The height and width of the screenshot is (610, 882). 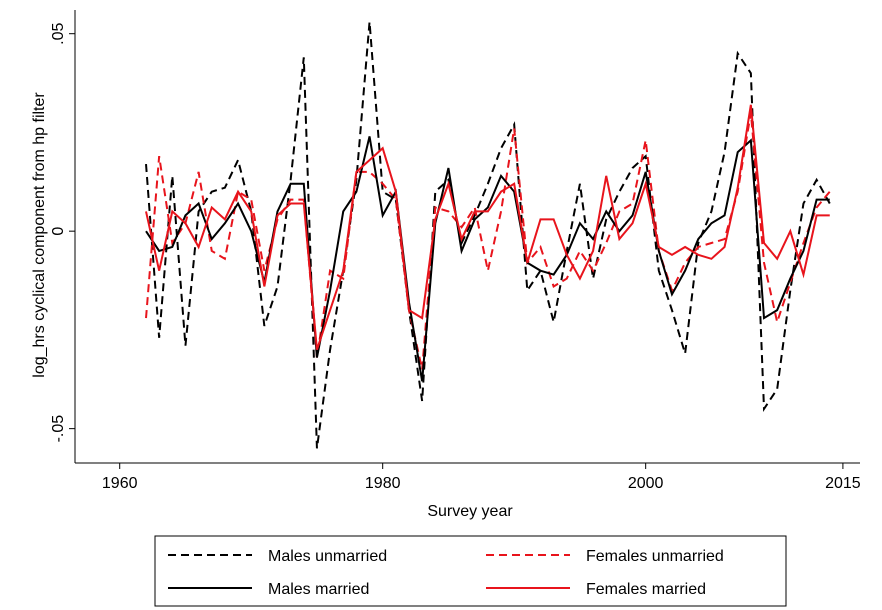 What do you see at coordinates (646, 483) in the screenshot?
I see `x-tick-label: 2000` at bounding box center [646, 483].